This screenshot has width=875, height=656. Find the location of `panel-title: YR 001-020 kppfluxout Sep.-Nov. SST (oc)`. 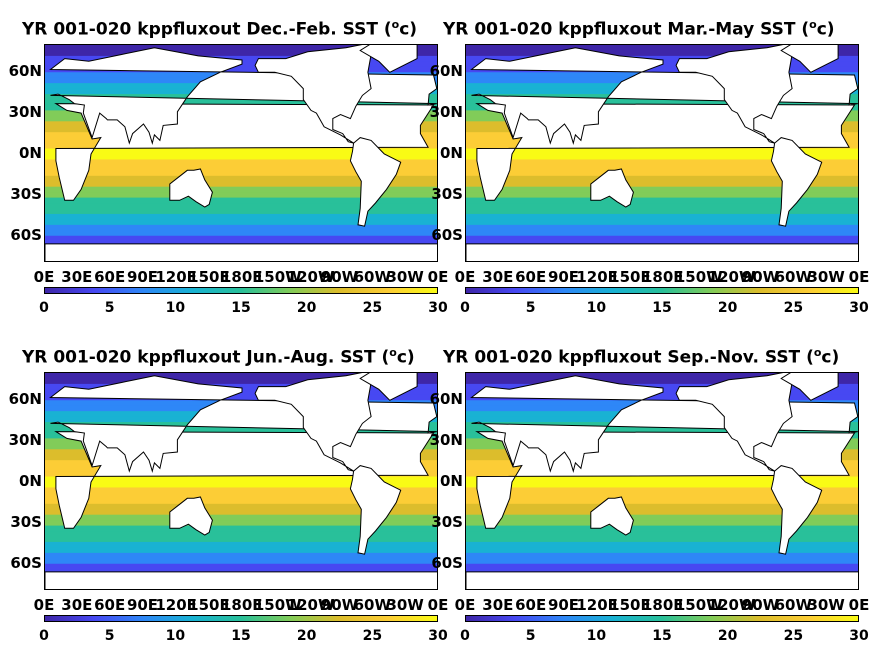

panel-title: YR 001-020 kppfluxout Sep.-Nov. SST (oc) is located at coordinates (641, 357).